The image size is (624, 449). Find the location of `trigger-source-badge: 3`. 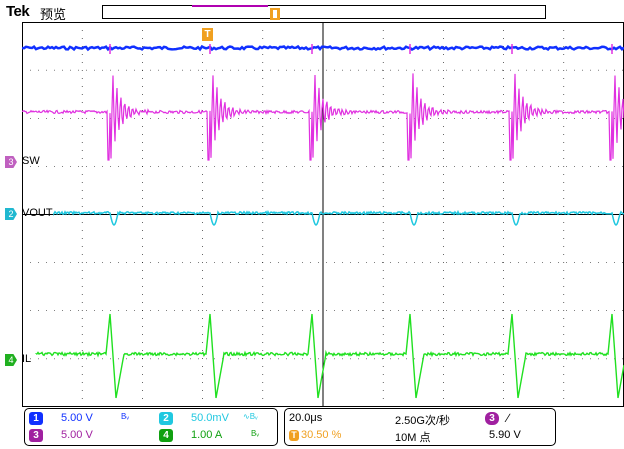

trigger-source-badge: 3 is located at coordinates (492, 418).